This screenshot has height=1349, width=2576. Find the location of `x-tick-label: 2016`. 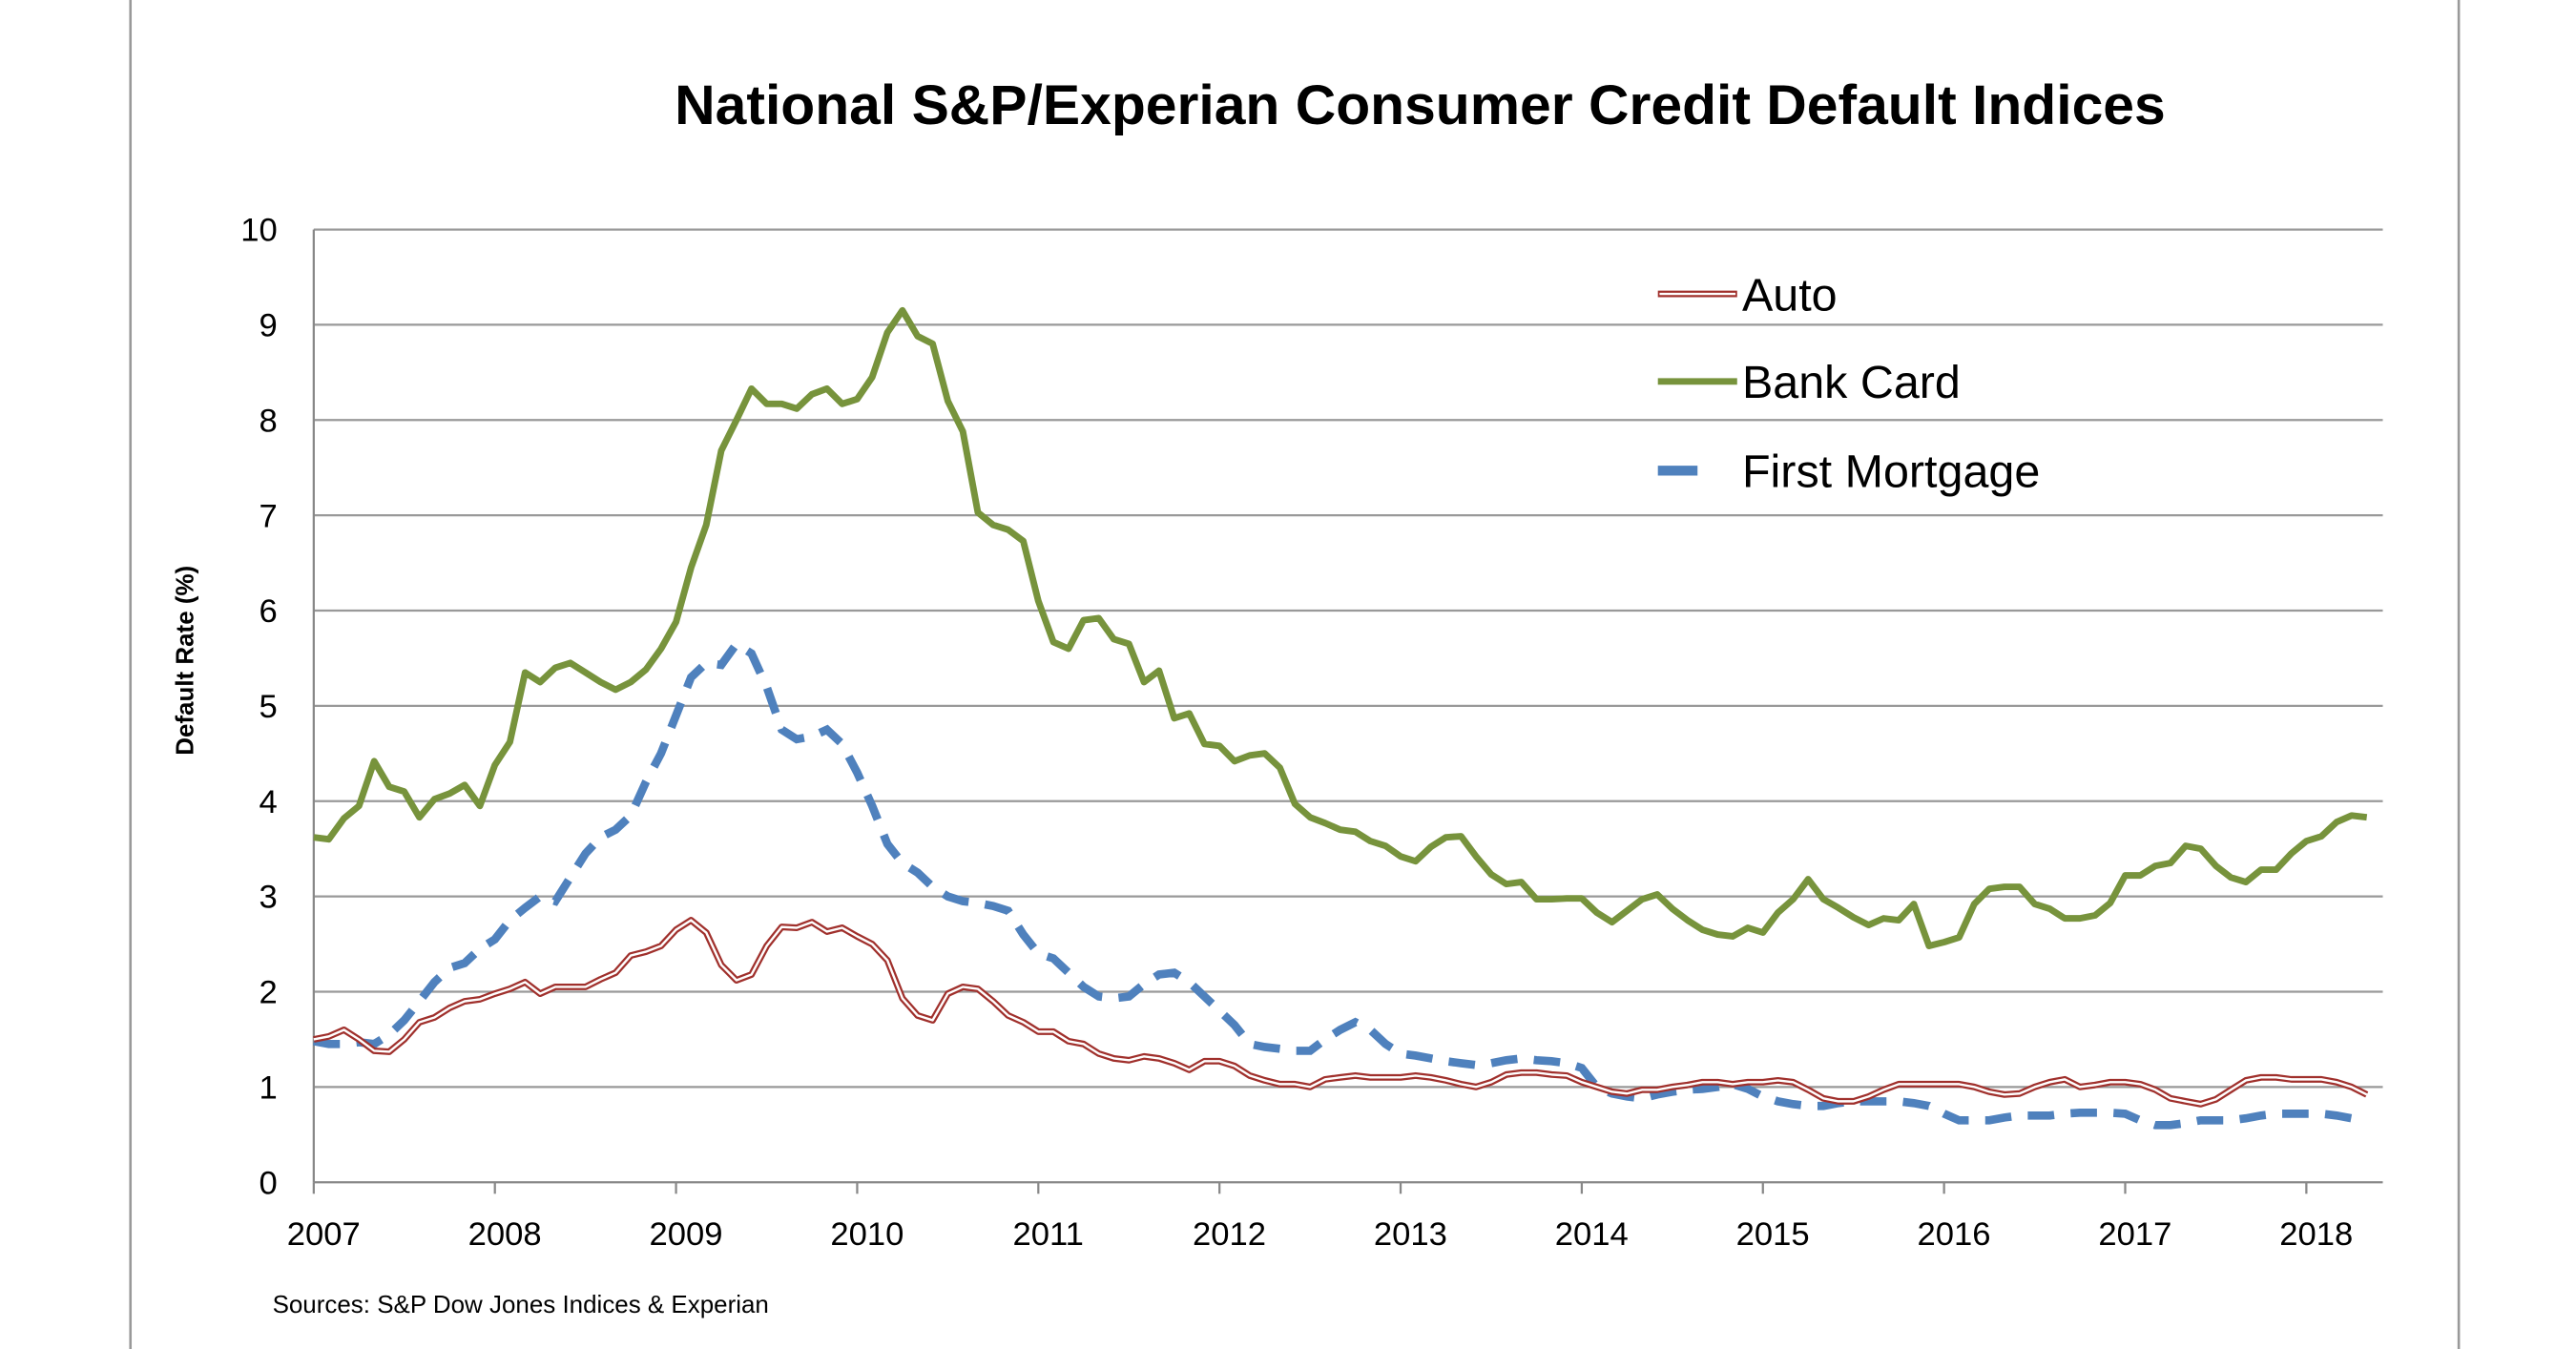

x-tick-label: 2016 is located at coordinates (1954, 1234).